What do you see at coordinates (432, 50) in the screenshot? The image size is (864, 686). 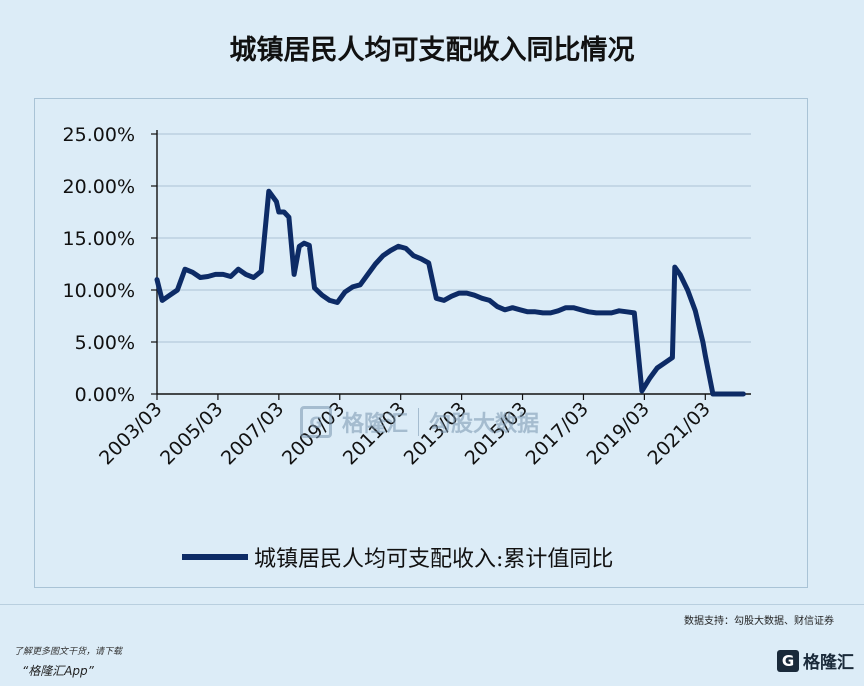 I see `chart-title: 城镇居民人均可支配收入同比情况` at bounding box center [432, 50].